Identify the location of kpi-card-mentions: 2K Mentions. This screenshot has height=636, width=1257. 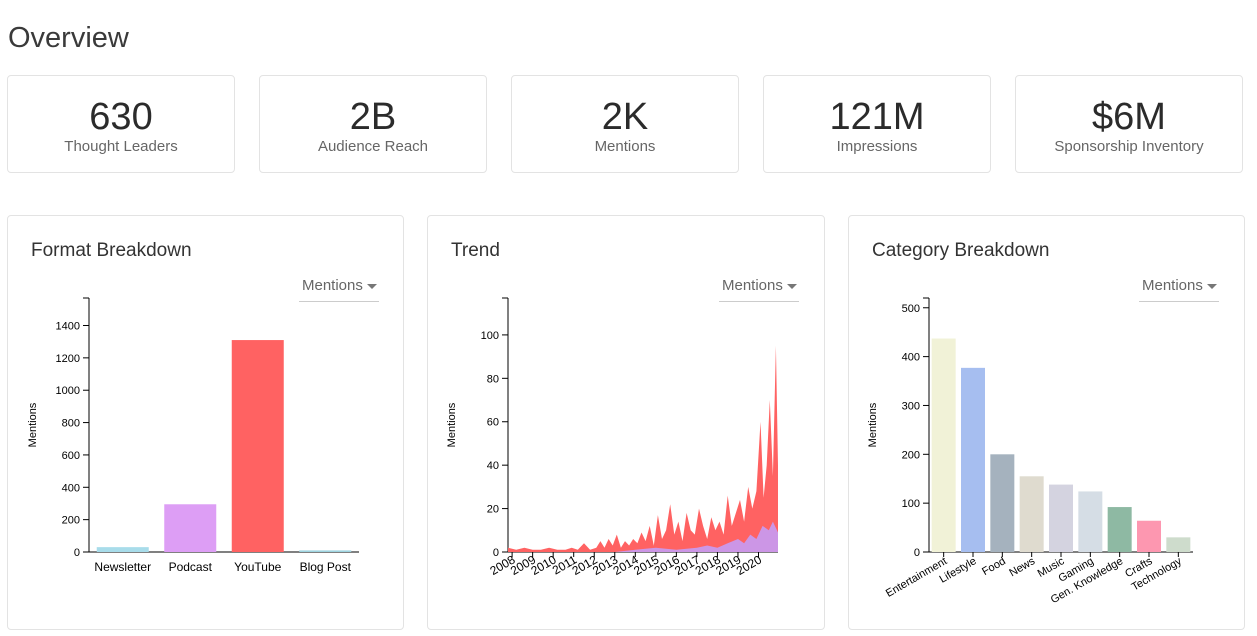
(625, 124).